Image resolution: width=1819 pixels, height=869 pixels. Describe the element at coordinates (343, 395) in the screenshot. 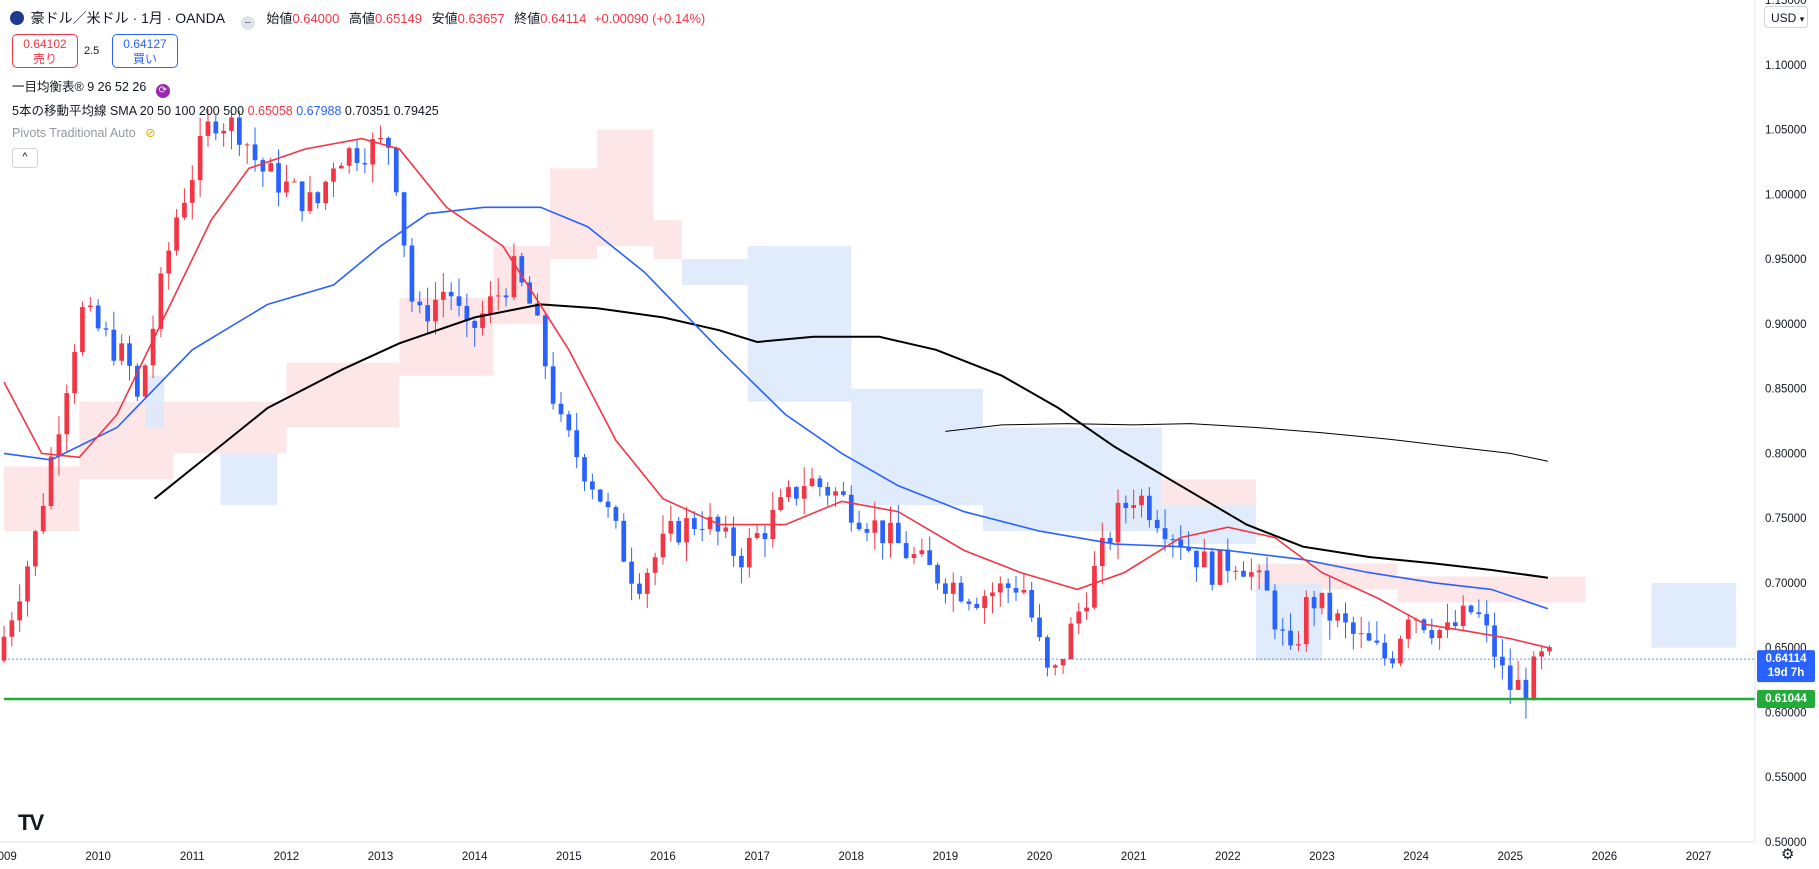

I see `ichimoku-cloud-bull` at that location.